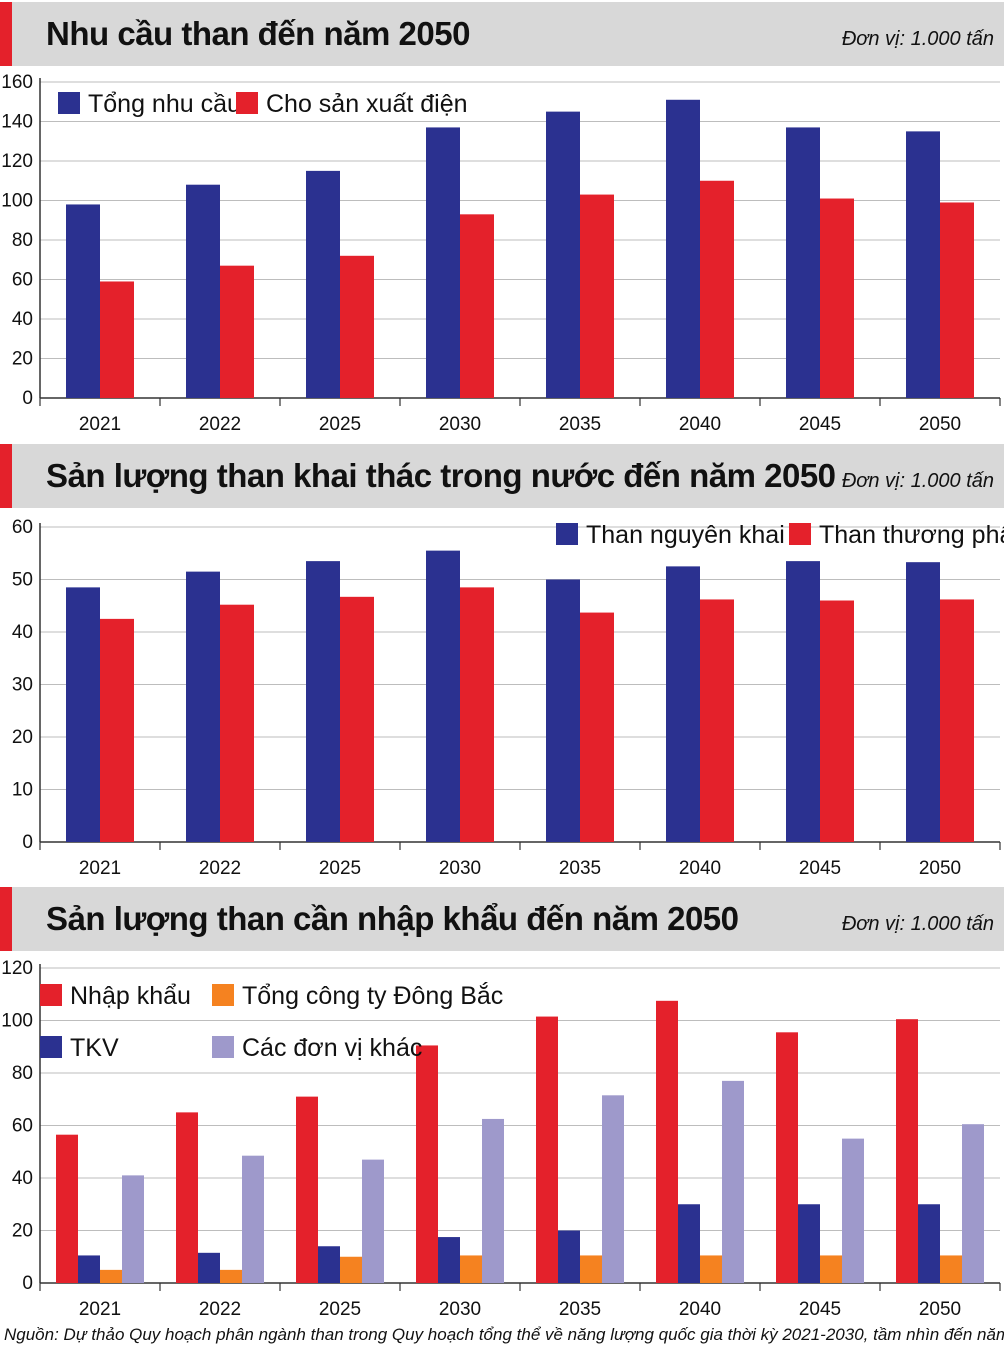 The width and height of the screenshot is (1004, 1356). What do you see at coordinates (94, 1048) in the screenshot?
I see `legend-label: TKV` at bounding box center [94, 1048].